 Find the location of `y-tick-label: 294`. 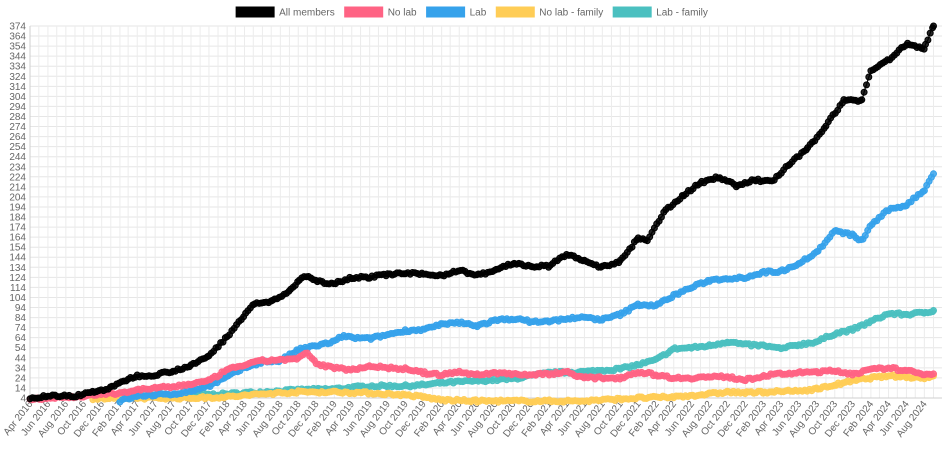

y-tick-label: 294 is located at coordinates (17, 107).